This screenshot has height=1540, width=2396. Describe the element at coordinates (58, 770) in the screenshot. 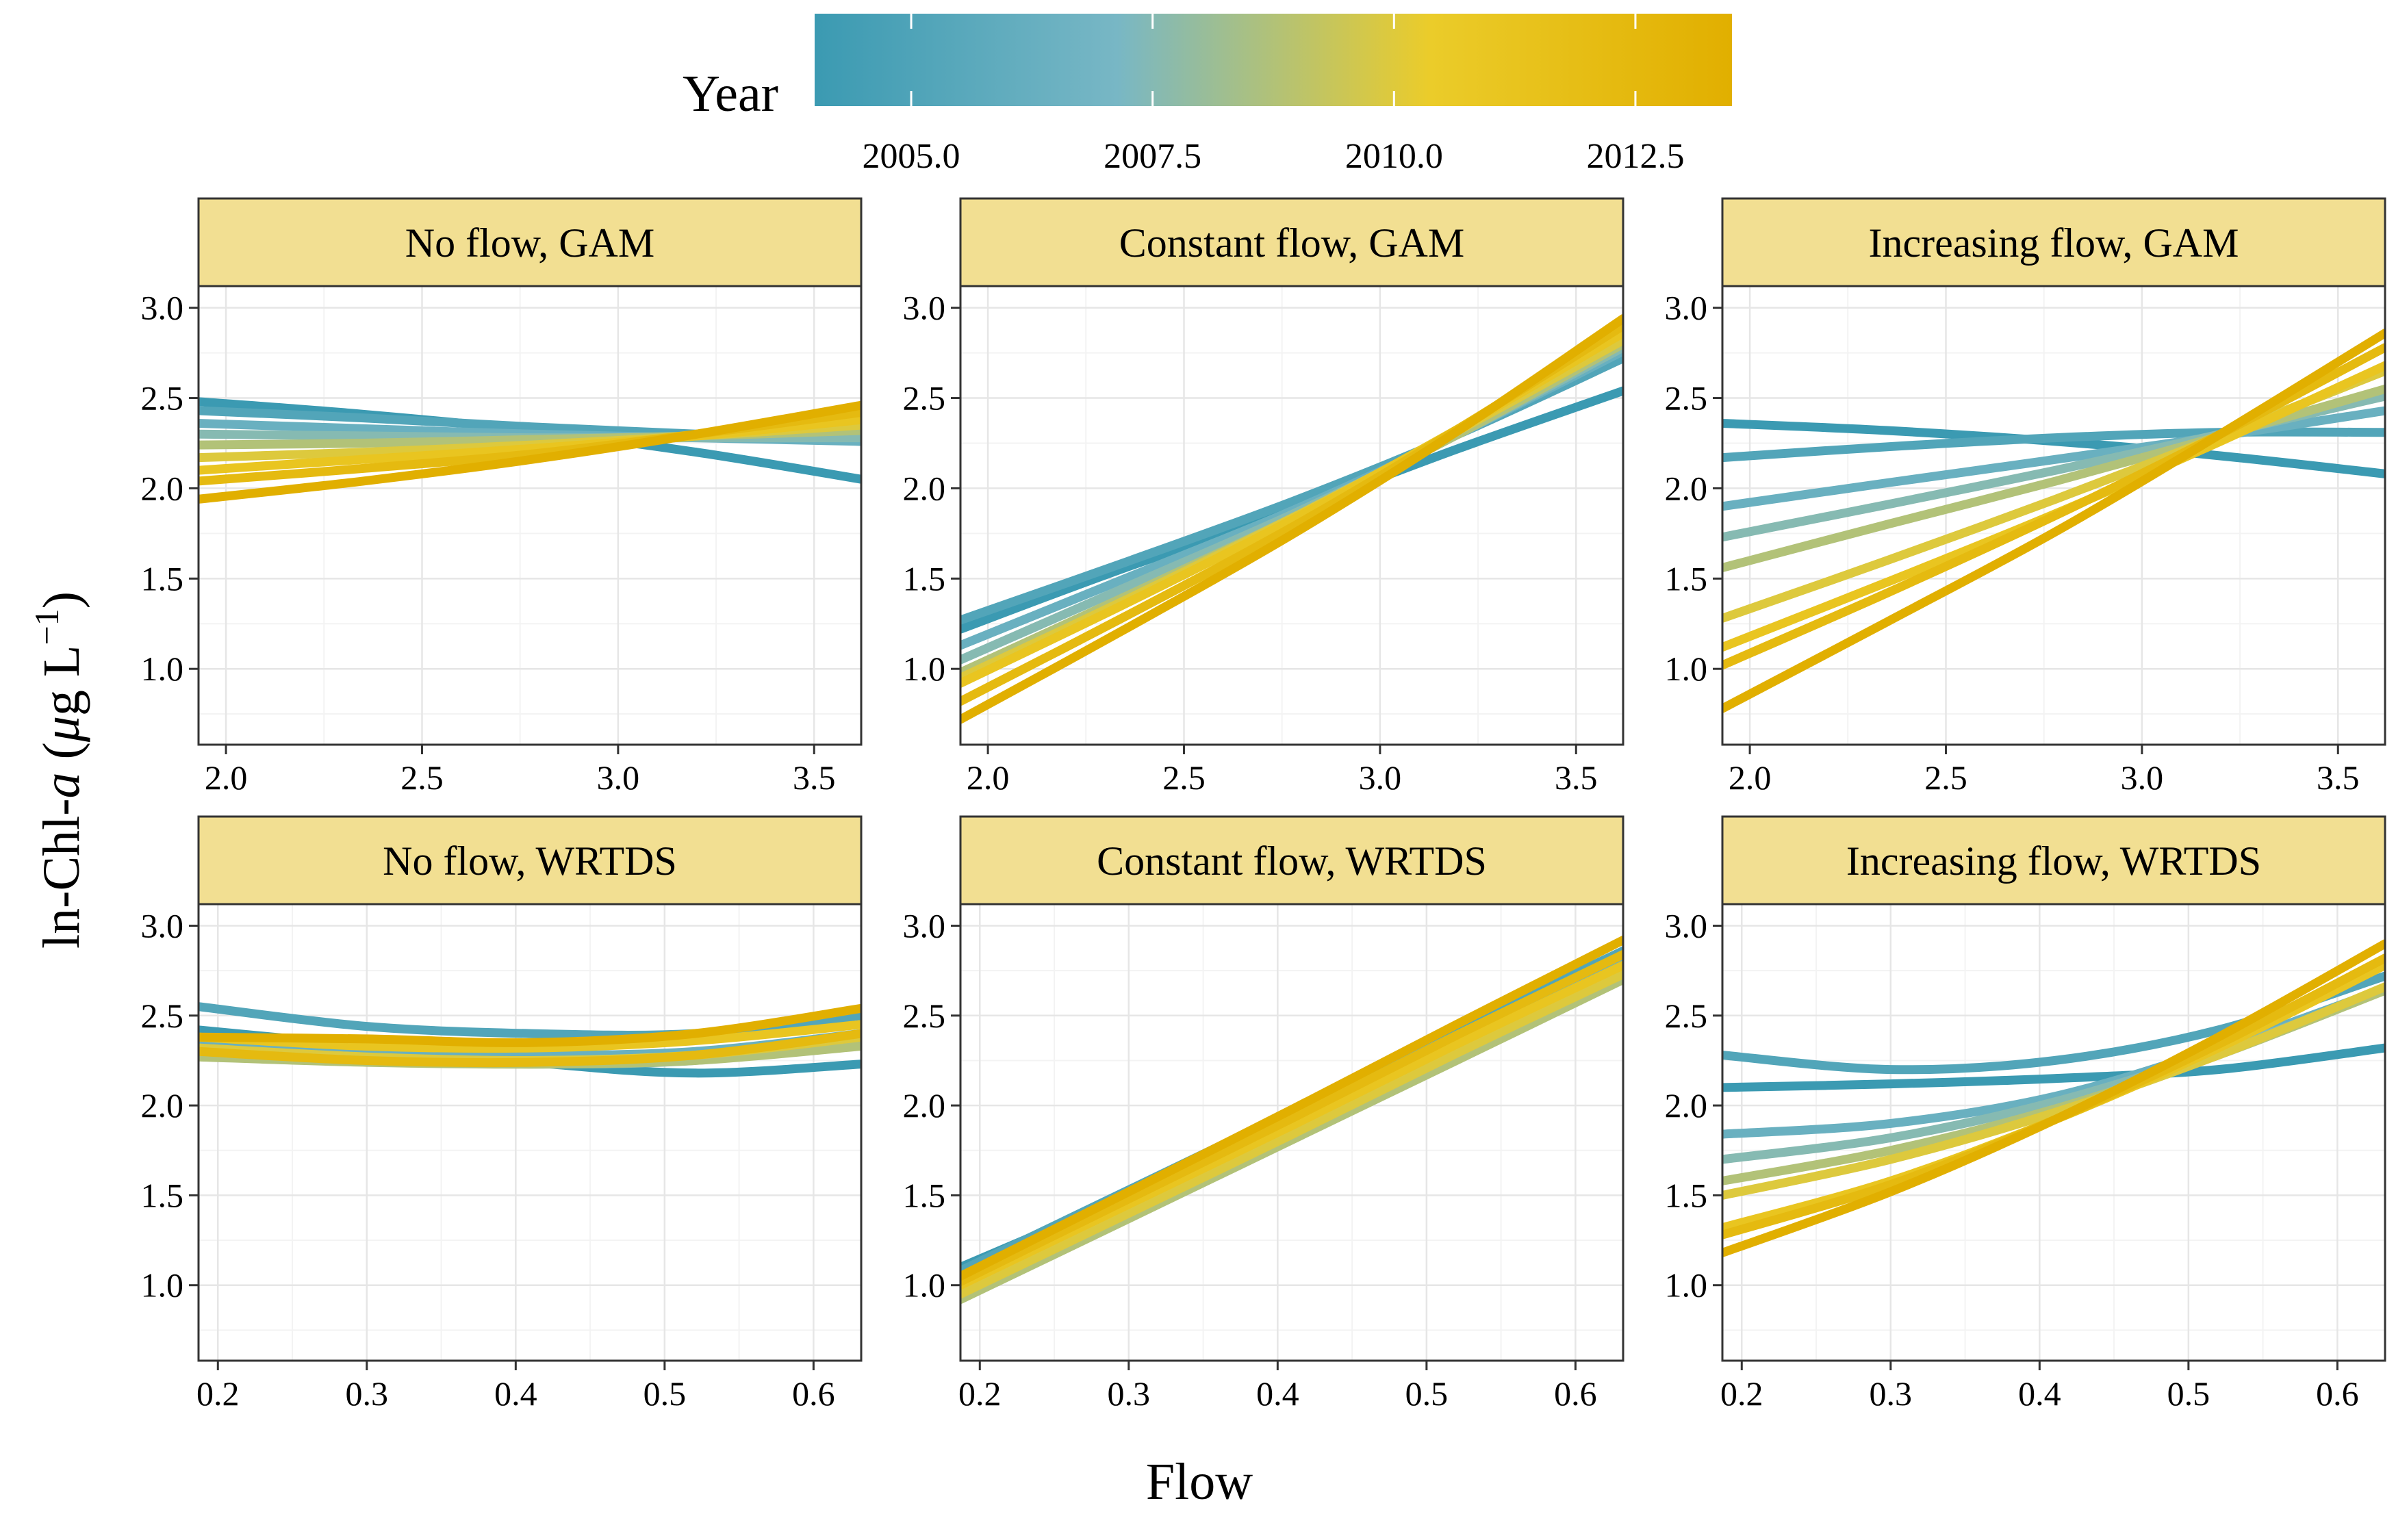

I see `y-axis-title: ln-Chl-a (μg L−1)` at that location.